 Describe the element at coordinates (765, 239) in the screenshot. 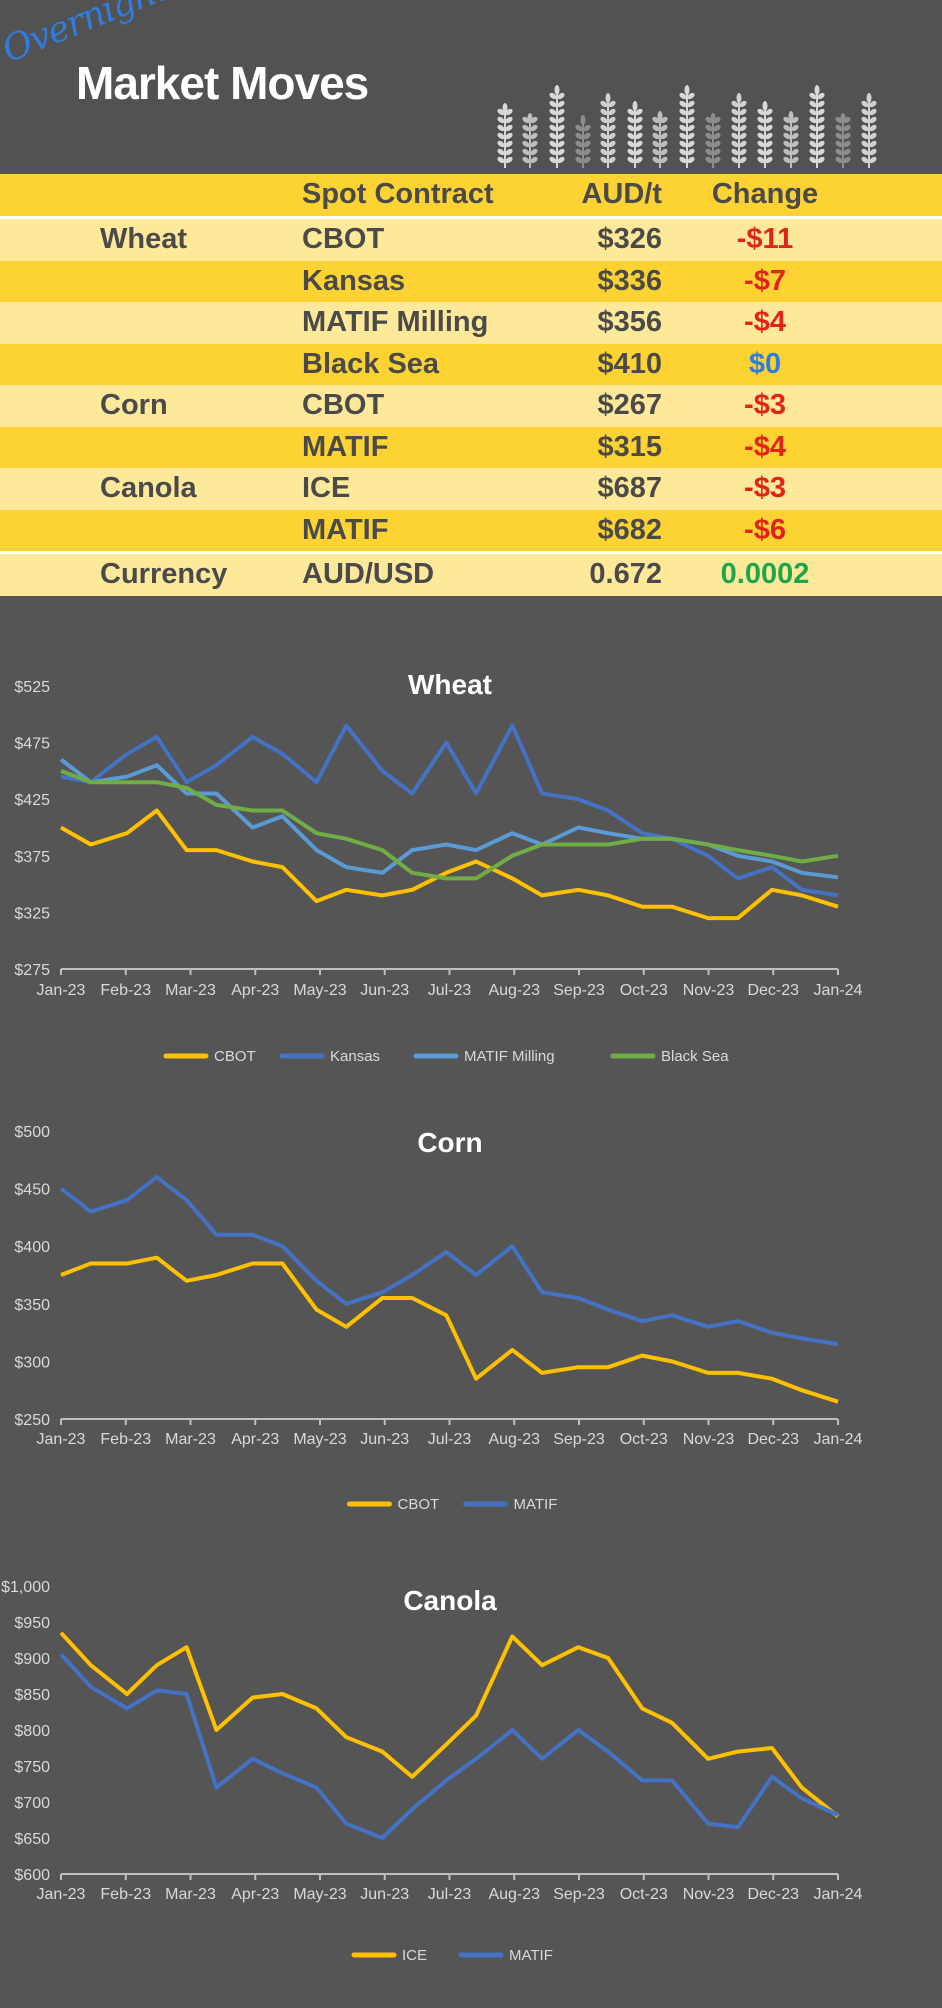

I see `change-cell: -$11` at that location.